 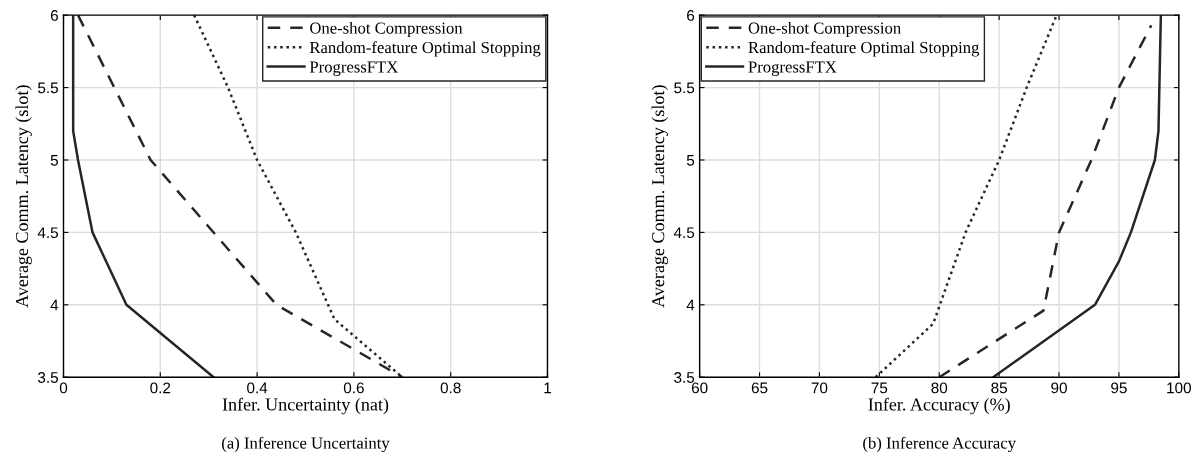 I want to click on x-tick-label: 95, so click(x=1119, y=388).